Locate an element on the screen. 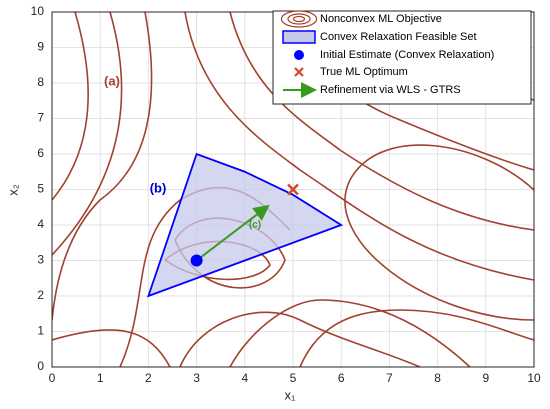 The image size is (550, 409). refinement-arrow is located at coordinates (232, 233).